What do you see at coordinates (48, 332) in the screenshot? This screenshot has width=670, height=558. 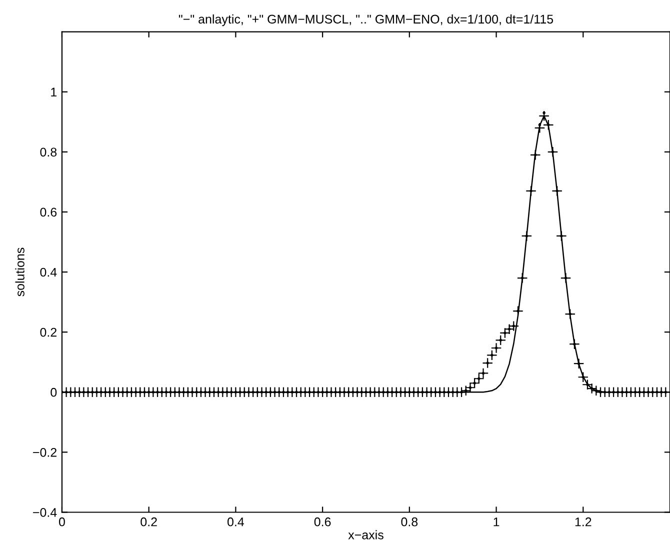 I see `y-tick-label: 0.2` at bounding box center [48, 332].